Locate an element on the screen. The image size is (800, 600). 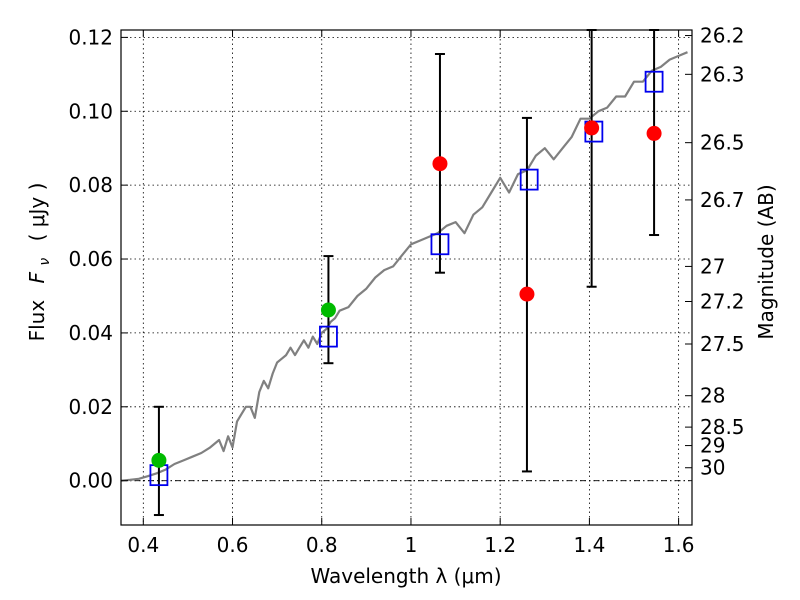
y-right-tick-label: 27 is located at coordinates (712, 266).